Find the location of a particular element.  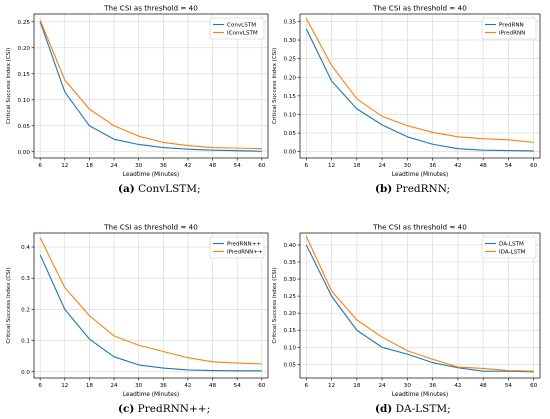

plot-frame is located at coordinates (151, 86).